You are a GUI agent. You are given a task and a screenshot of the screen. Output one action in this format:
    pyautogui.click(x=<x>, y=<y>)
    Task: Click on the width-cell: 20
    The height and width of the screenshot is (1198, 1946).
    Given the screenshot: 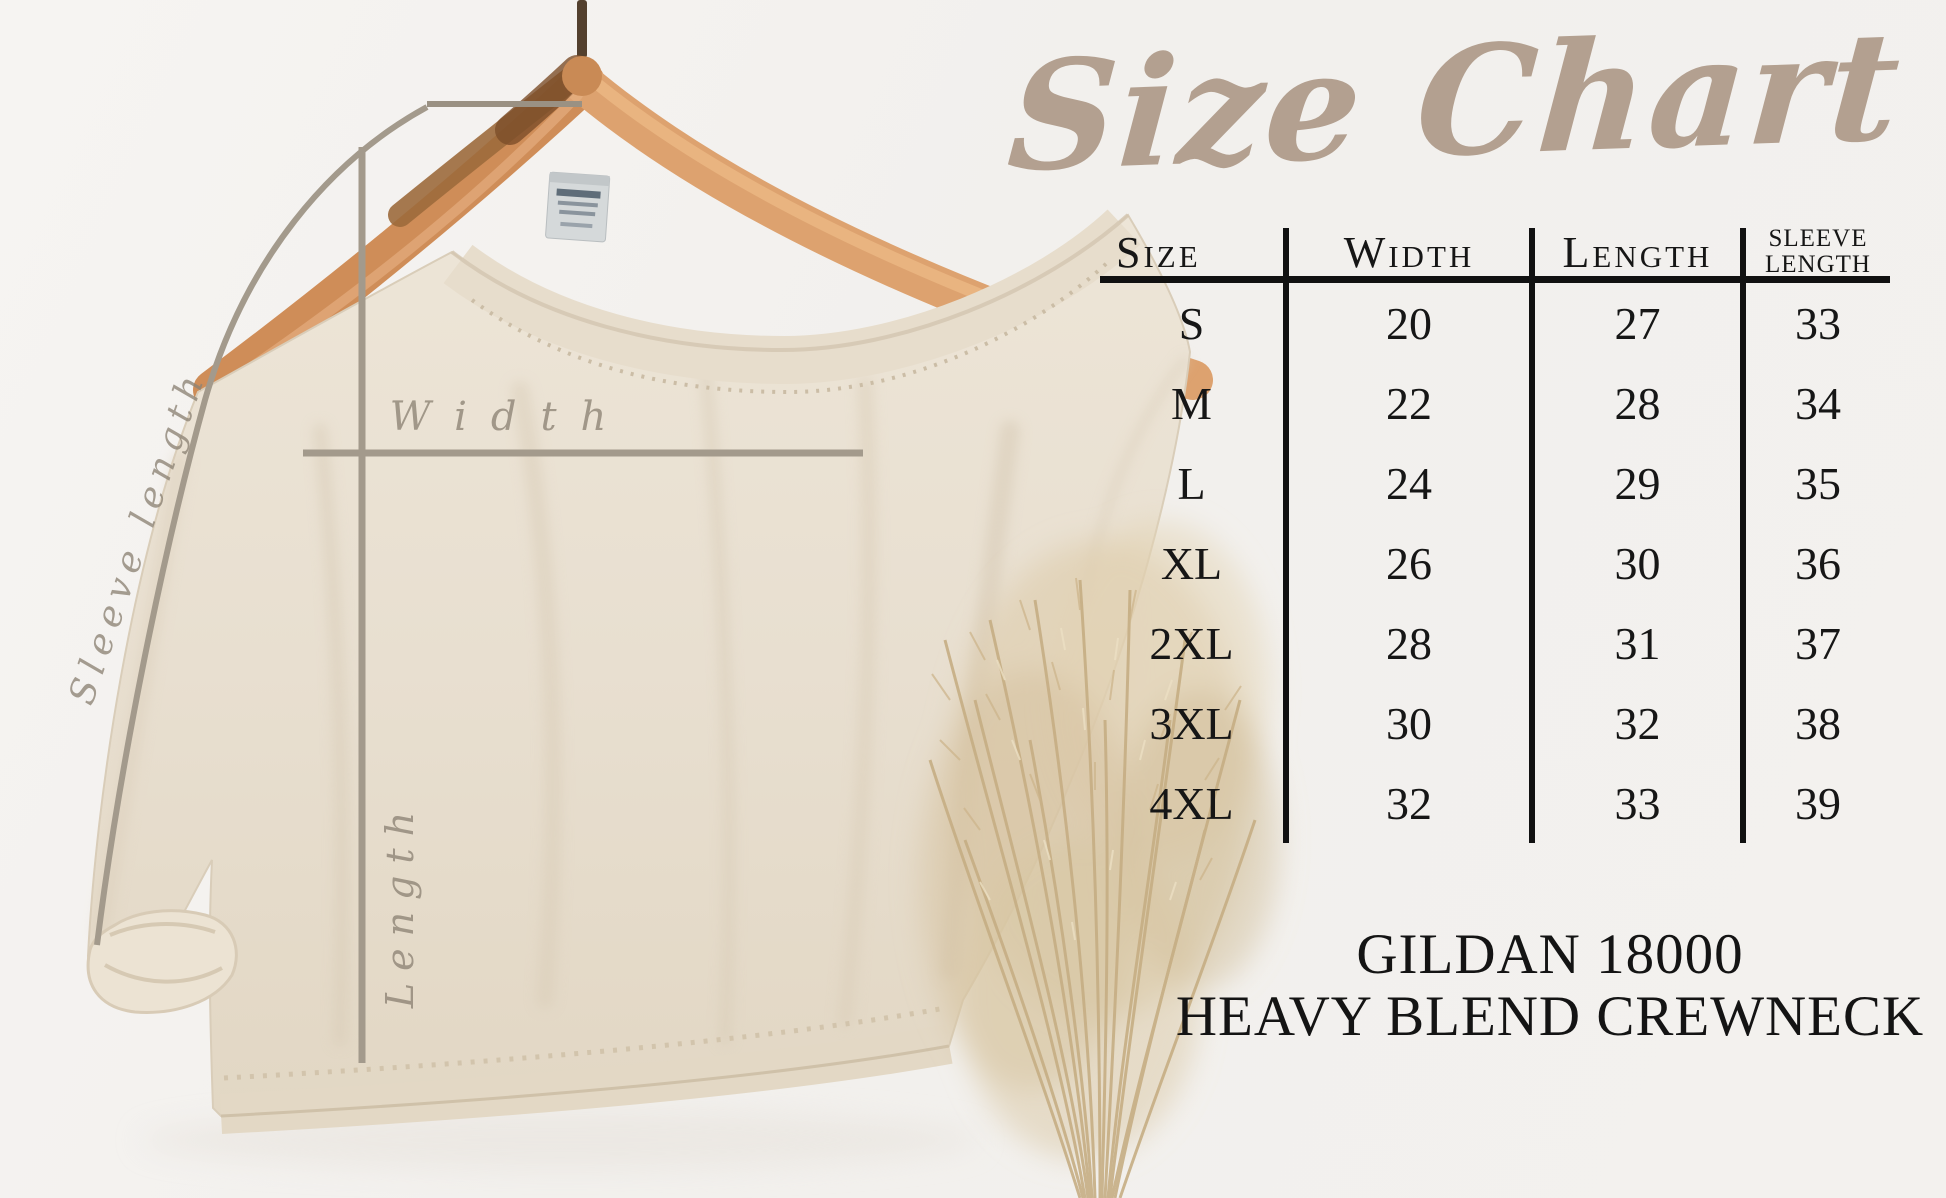 What is the action you would take?
    pyautogui.click(x=1406, y=323)
    